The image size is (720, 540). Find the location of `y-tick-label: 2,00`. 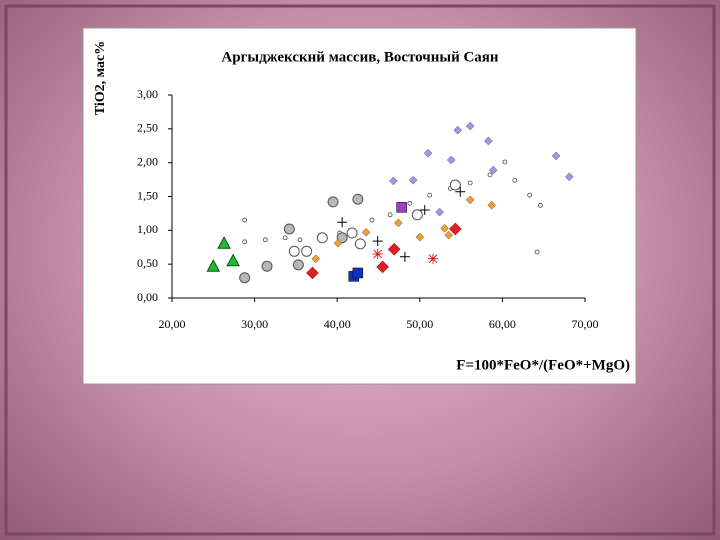

y-tick-label: 2,00 is located at coordinates (147, 161).